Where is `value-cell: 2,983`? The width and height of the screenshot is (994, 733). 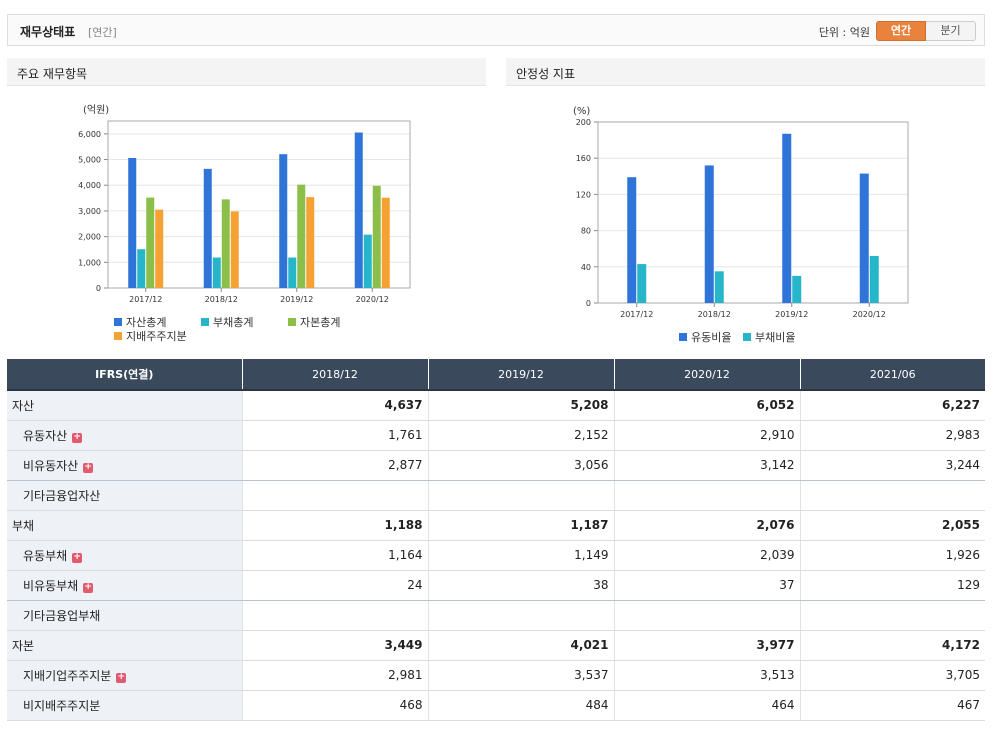 value-cell: 2,983 is located at coordinates (892, 435).